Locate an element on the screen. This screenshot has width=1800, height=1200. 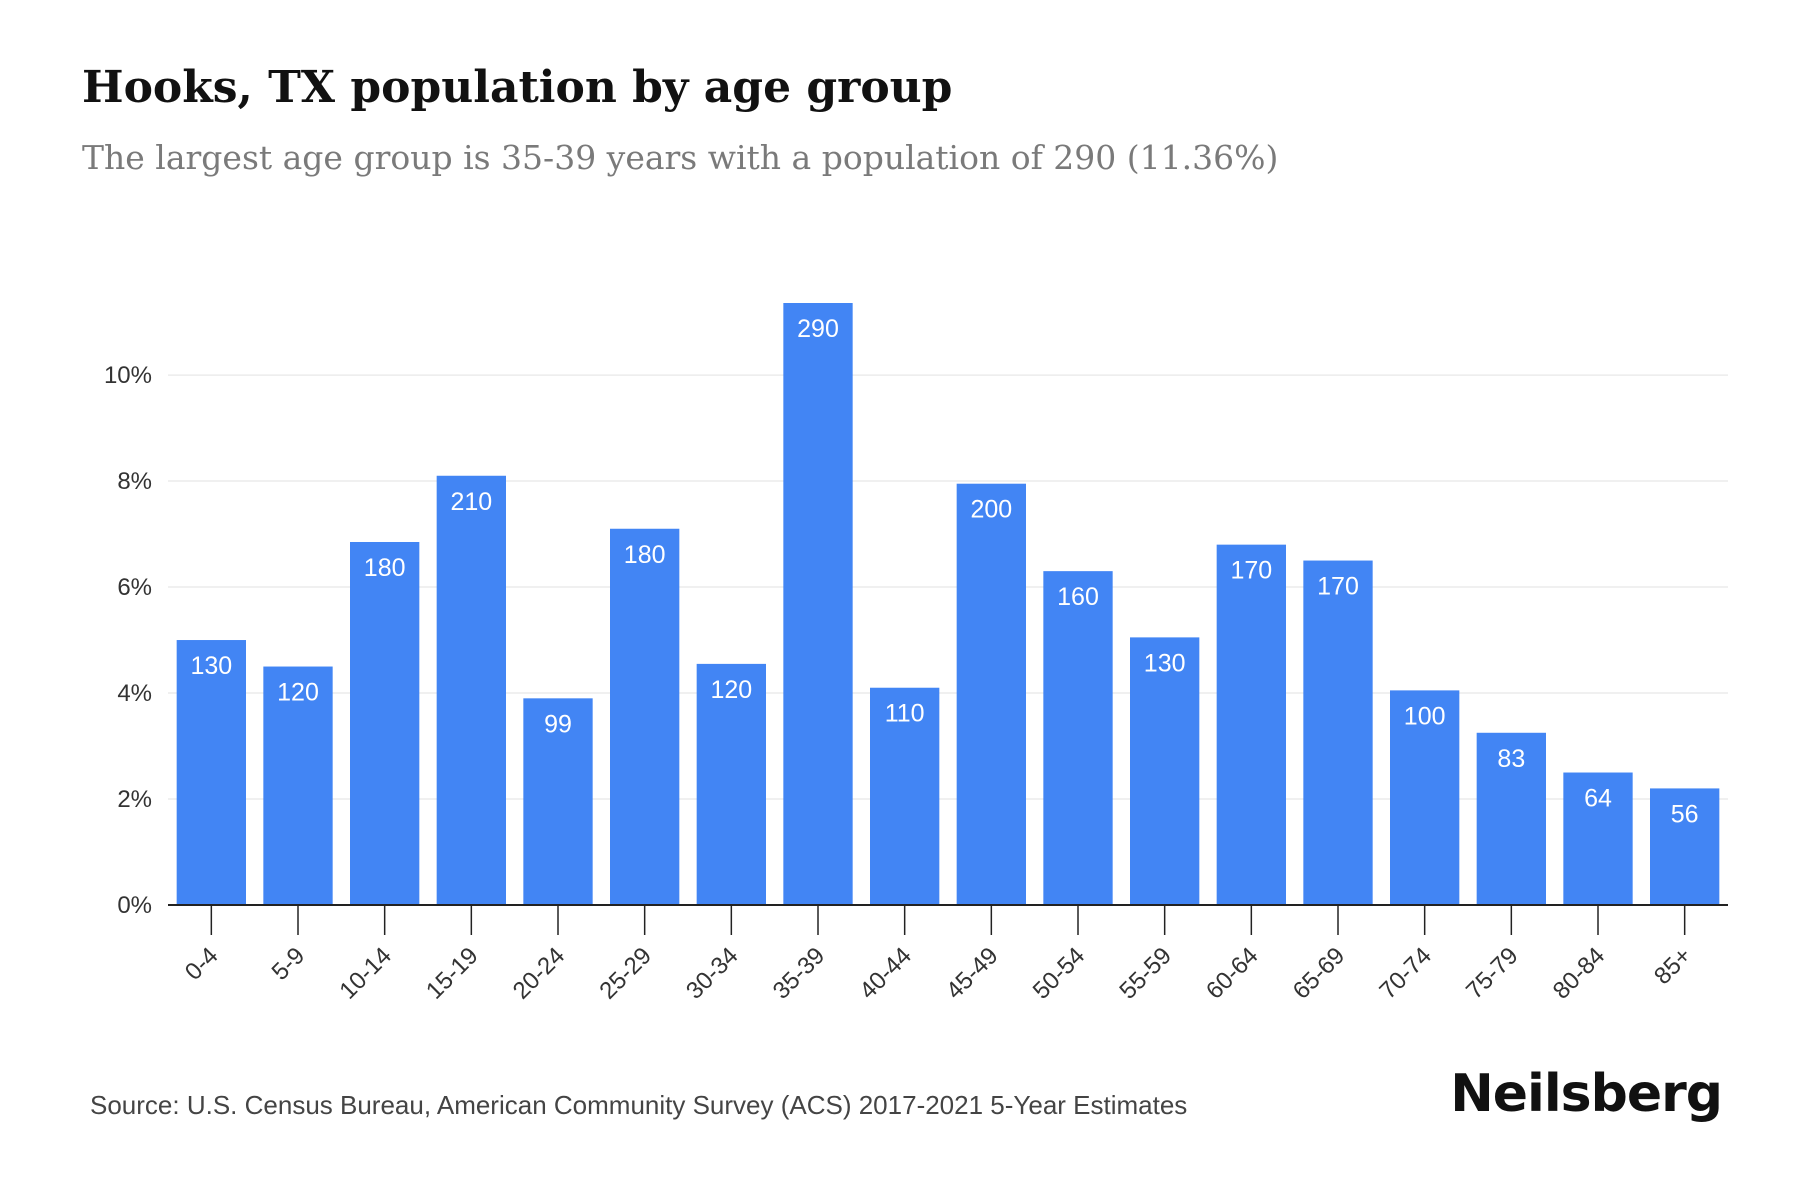
x-tick-label: 35-39 is located at coordinates (799, 973).